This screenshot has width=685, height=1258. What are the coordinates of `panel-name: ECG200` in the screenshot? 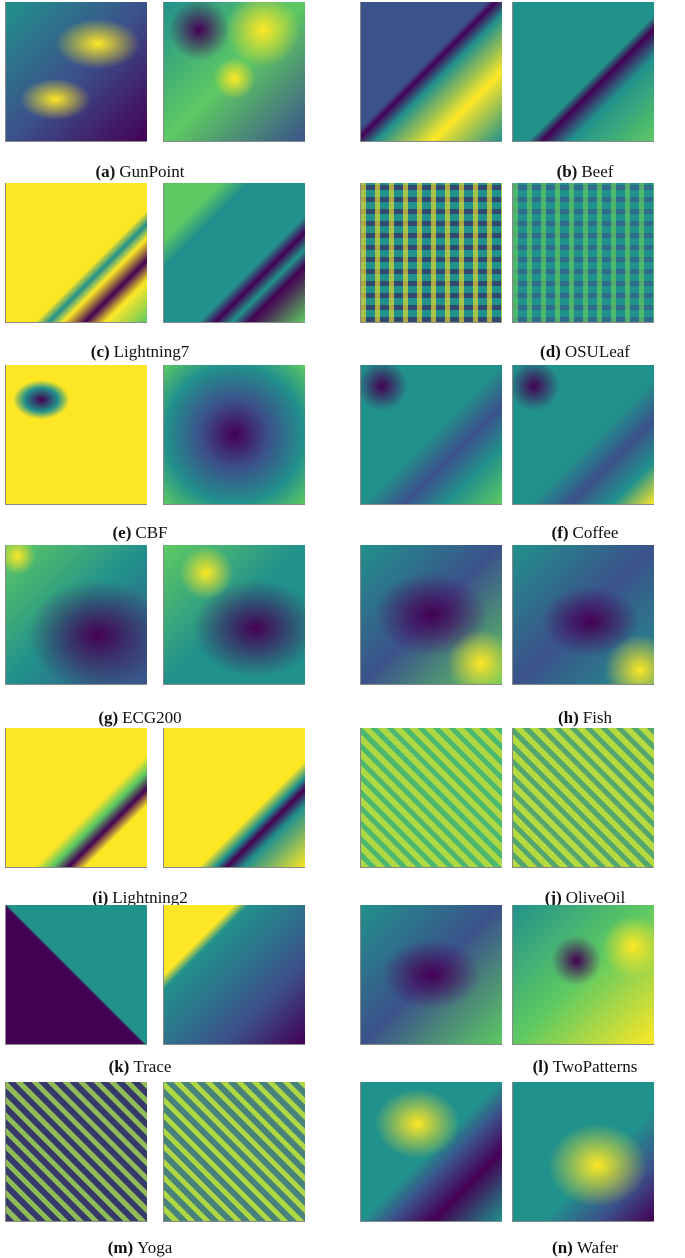 It's located at (152, 717).